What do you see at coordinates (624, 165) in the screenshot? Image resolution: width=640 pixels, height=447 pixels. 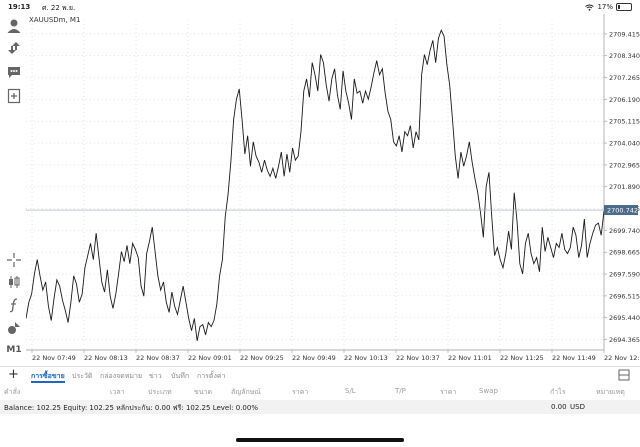 I see `y-tick-label: 2702.965` at bounding box center [624, 165].